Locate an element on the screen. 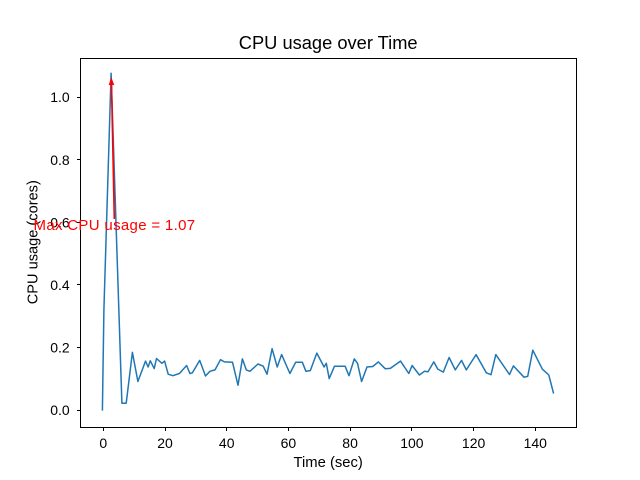 Image resolution: width=640 pixels, height=480 pixels. svg-text: Time (sec) is located at coordinates (328, 463).